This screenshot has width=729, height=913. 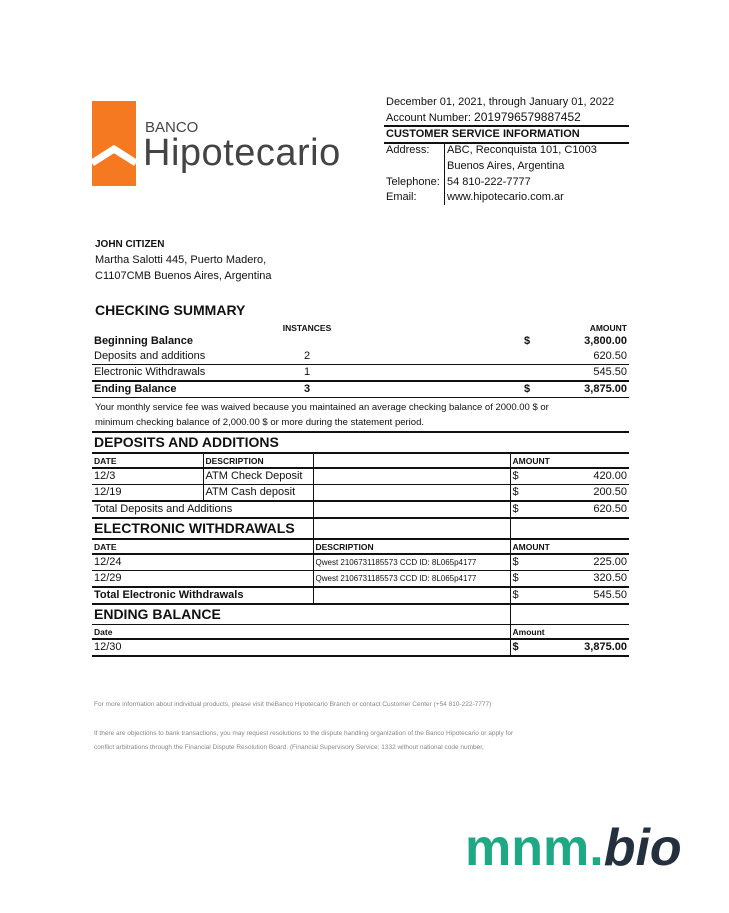 What do you see at coordinates (181, 260) in the screenshot?
I see `customer-address1: Martha Salotti 445, Puerto Madero,` at bounding box center [181, 260].